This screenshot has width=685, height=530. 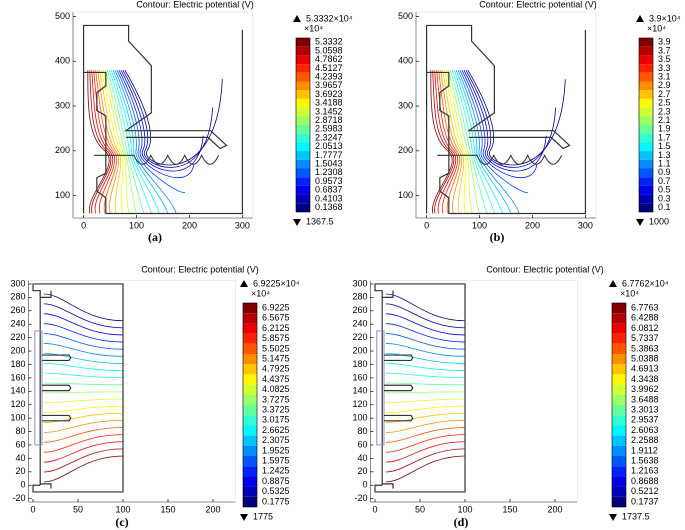 What do you see at coordinates (664, 181) in the screenshot?
I see `colorbar-label: 0.7` at bounding box center [664, 181].